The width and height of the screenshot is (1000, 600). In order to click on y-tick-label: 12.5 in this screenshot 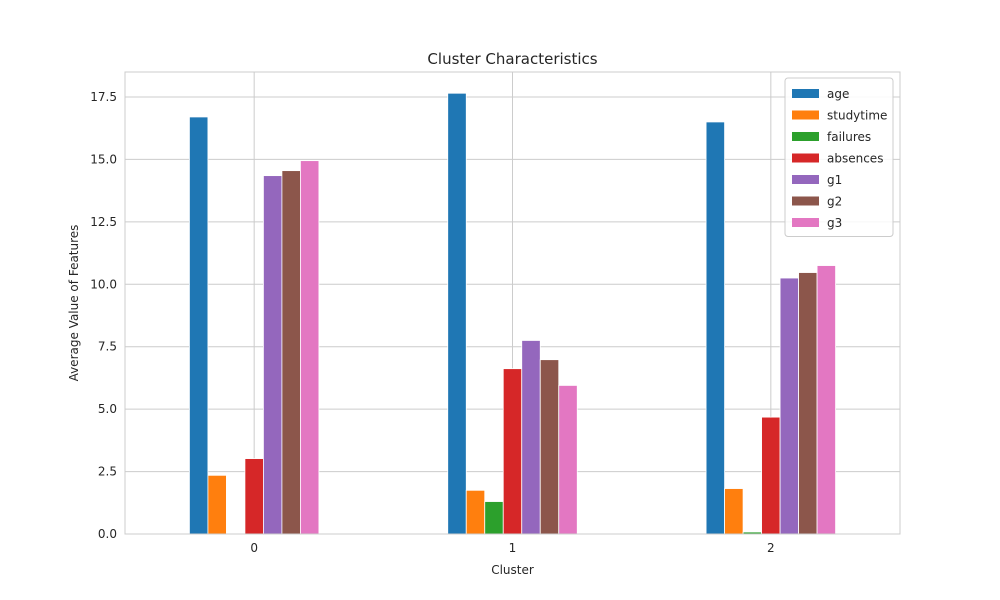, I will do `click(103, 222)`.